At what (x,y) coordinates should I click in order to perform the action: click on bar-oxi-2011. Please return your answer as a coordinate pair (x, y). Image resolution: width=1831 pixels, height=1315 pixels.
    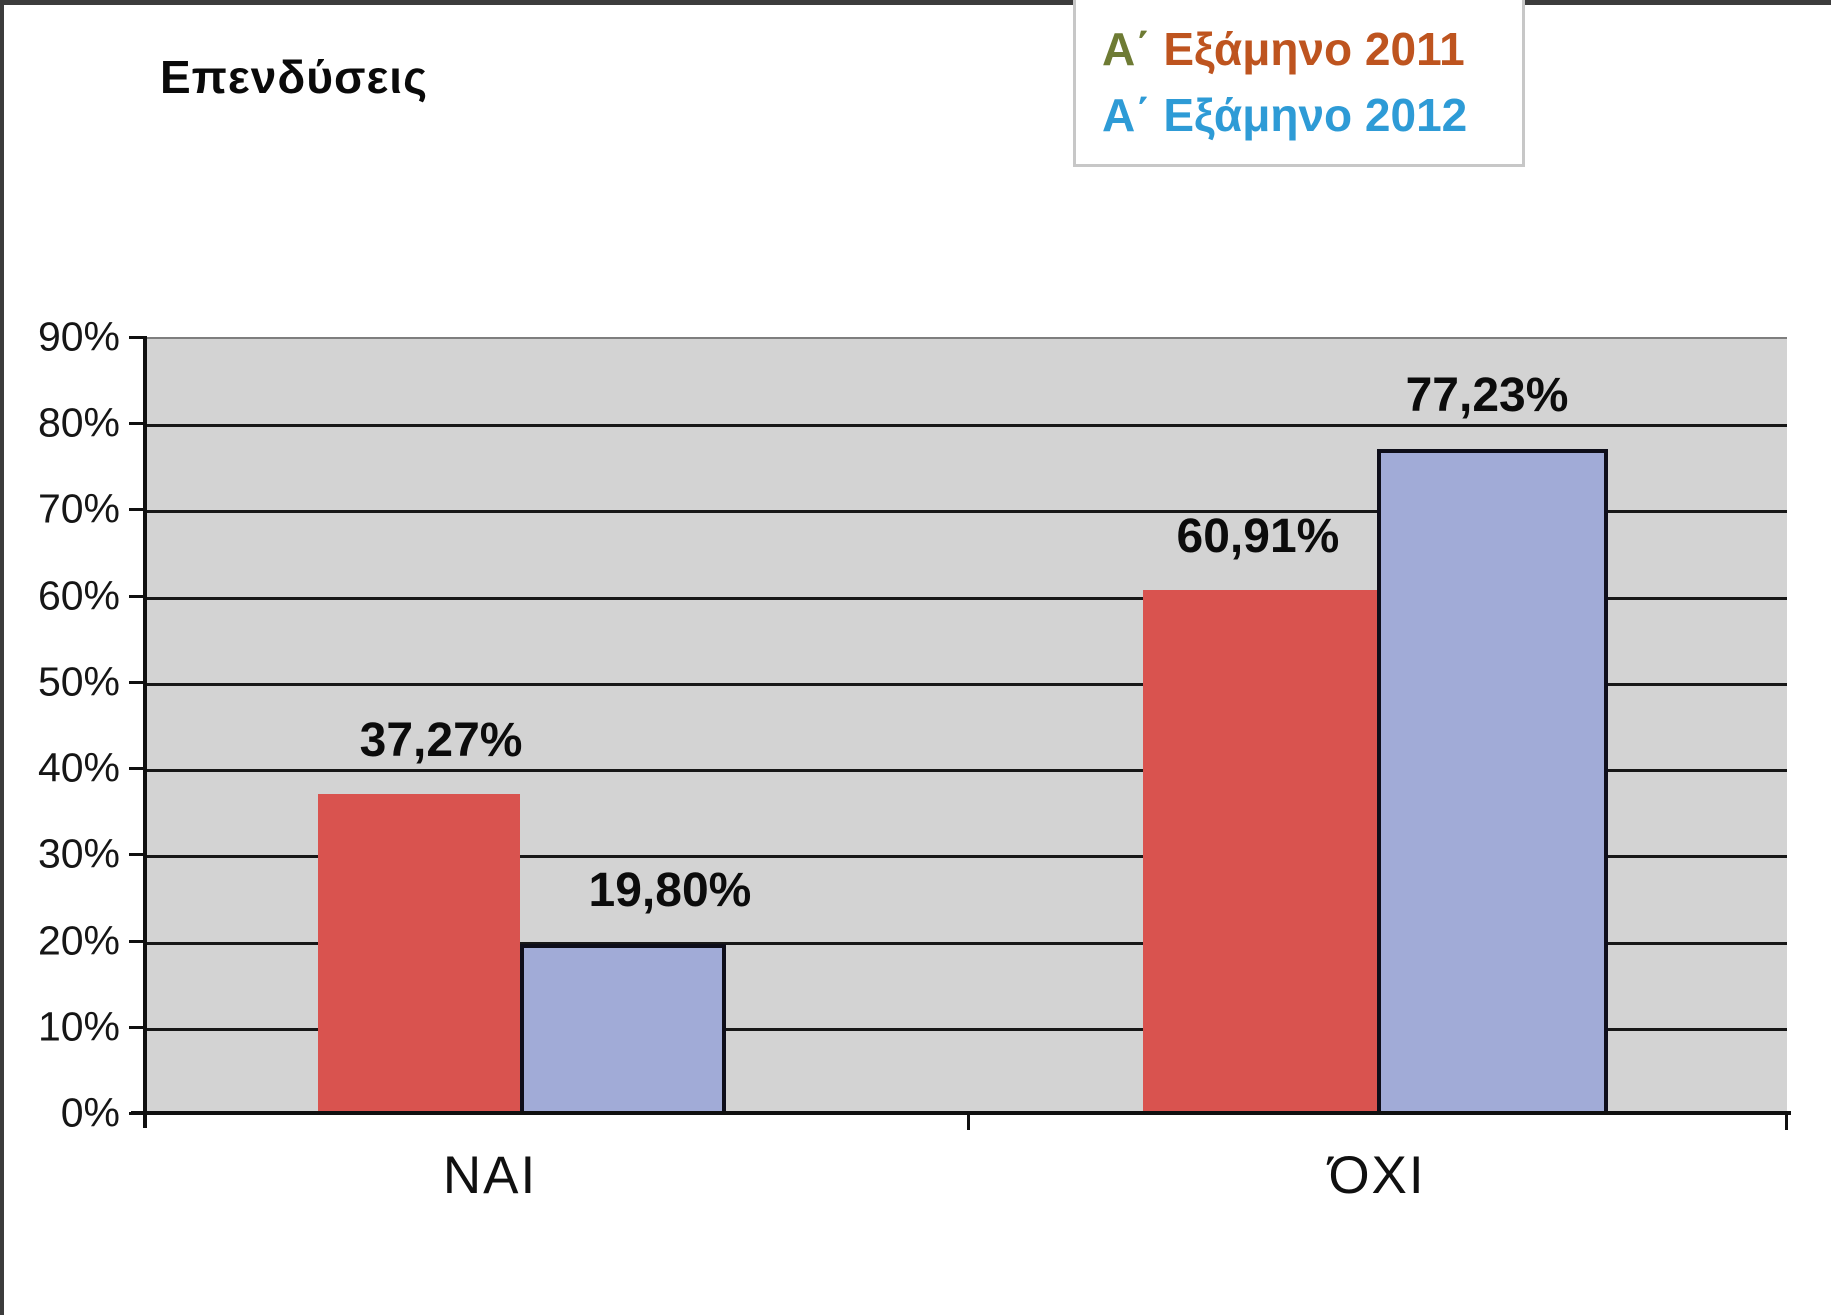
    Looking at the image, I should click on (1260, 852).